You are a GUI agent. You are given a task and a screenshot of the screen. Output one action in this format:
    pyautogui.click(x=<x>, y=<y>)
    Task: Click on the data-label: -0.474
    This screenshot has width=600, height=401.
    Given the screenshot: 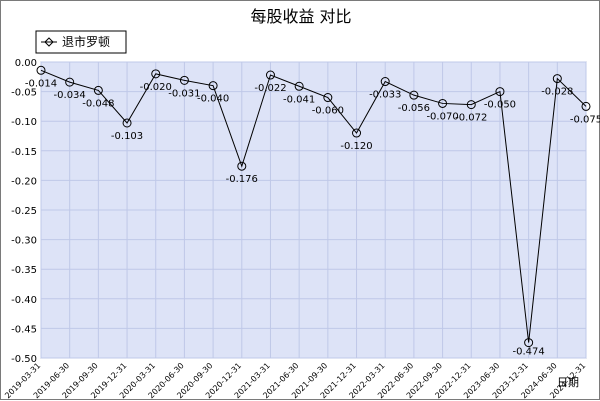 What is the action you would take?
    pyautogui.click(x=529, y=352)
    